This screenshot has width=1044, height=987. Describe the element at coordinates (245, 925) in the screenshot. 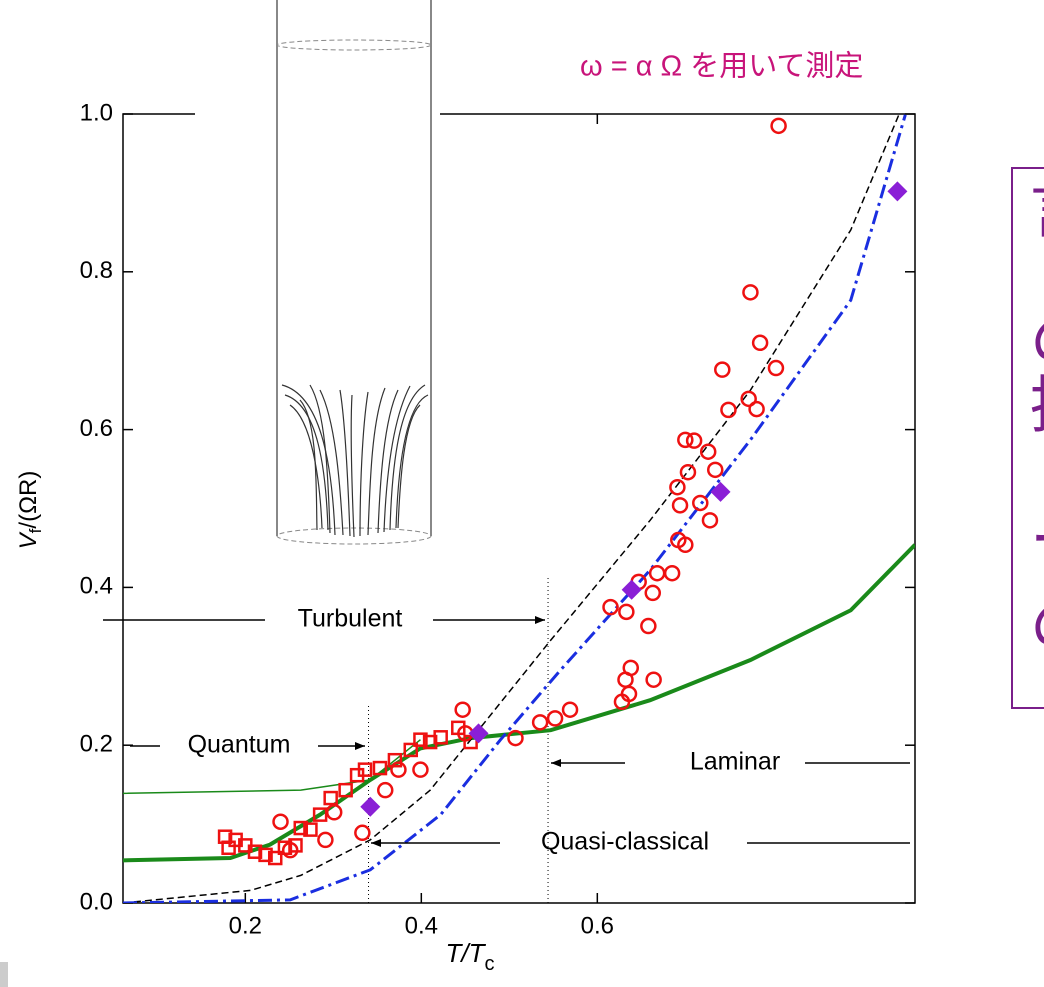

I see `x-tick-label: 0.2` at that location.